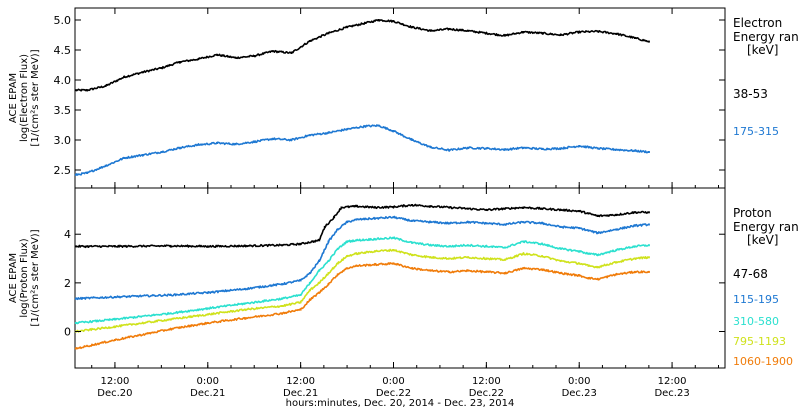  Describe the element at coordinates (750, 274) in the screenshot. I see `proton-legend-entry-47-68: 47-68` at that location.